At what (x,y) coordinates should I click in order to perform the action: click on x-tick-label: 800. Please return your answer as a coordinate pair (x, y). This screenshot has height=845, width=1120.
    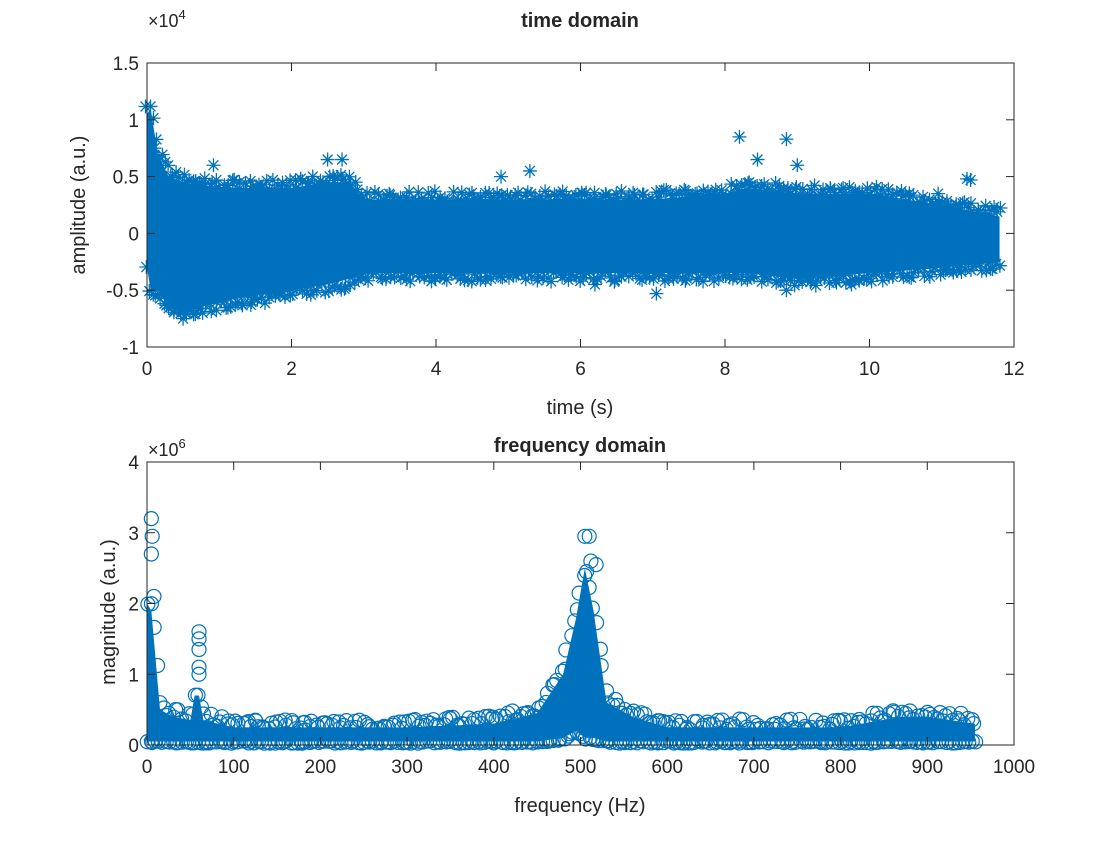
    Looking at the image, I should click on (841, 767).